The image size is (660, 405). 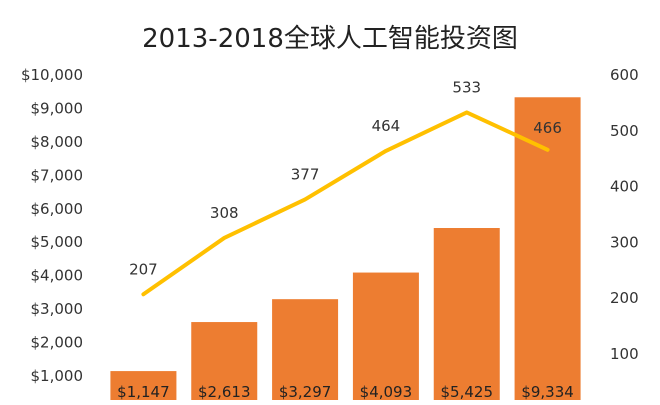 I want to click on bar-data-label: $2,613, so click(x=224, y=391).